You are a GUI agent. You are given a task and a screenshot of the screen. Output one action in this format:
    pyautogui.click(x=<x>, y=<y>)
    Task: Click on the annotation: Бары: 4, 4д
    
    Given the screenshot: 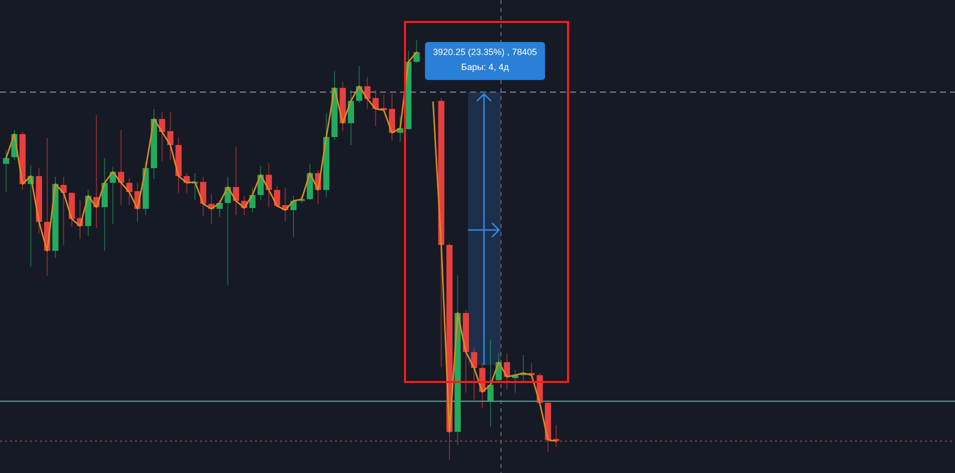 What is the action you would take?
    pyautogui.click(x=485, y=67)
    